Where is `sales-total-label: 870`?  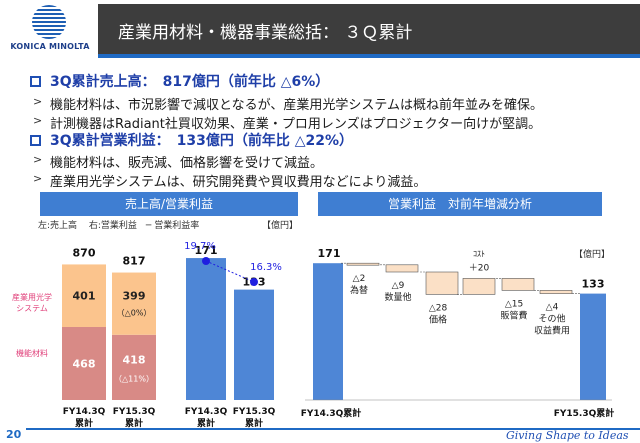
sales-total-label: 870 is located at coordinates (84, 252).